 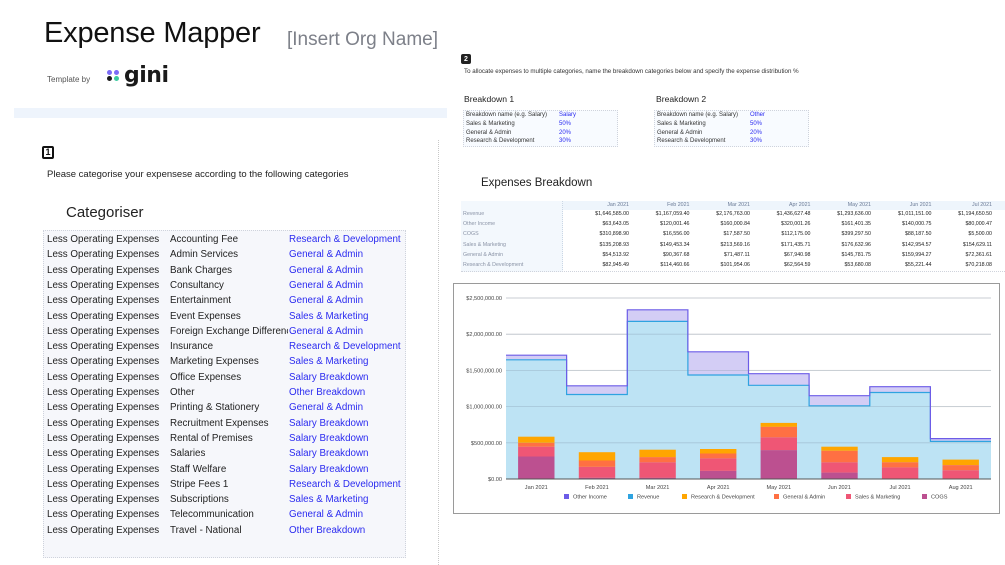 I want to click on value-cell: $160,000.84, so click(x=735, y=224).